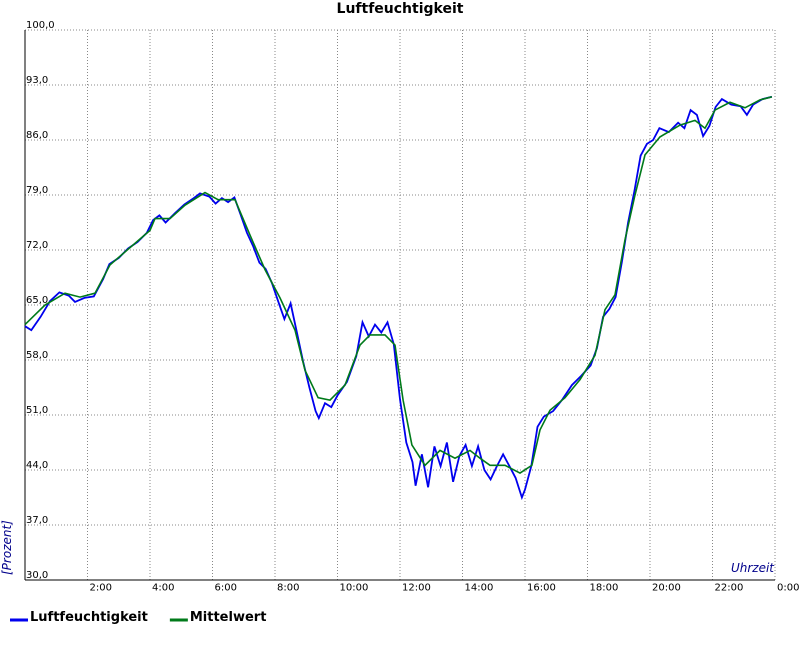  Describe the element at coordinates (89, 617) in the screenshot. I see `legend-label: Luftfeuchtigkeit` at that location.